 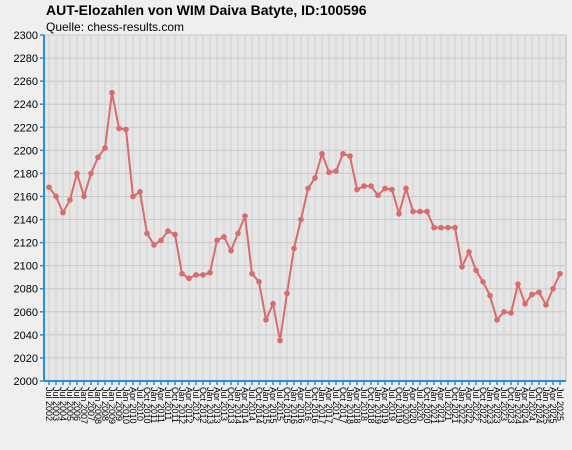 What do you see at coordinates (56, 404) in the screenshot?
I see `x-tick-label: Jul 2003` at bounding box center [56, 404].